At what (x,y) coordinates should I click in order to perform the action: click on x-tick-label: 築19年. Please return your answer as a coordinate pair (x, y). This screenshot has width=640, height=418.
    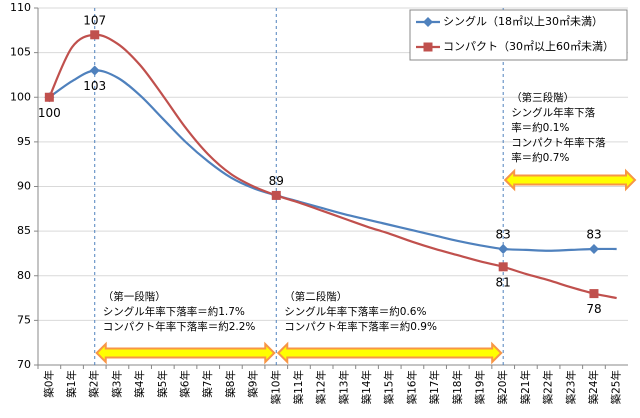
    Looking at the image, I should click on (480, 387).